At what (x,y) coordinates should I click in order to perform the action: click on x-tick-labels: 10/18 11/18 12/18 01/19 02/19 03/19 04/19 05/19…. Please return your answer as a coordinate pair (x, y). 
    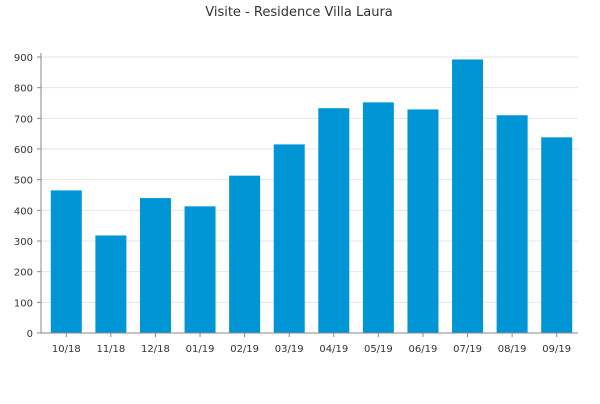
    Looking at the image, I should click on (311, 349).